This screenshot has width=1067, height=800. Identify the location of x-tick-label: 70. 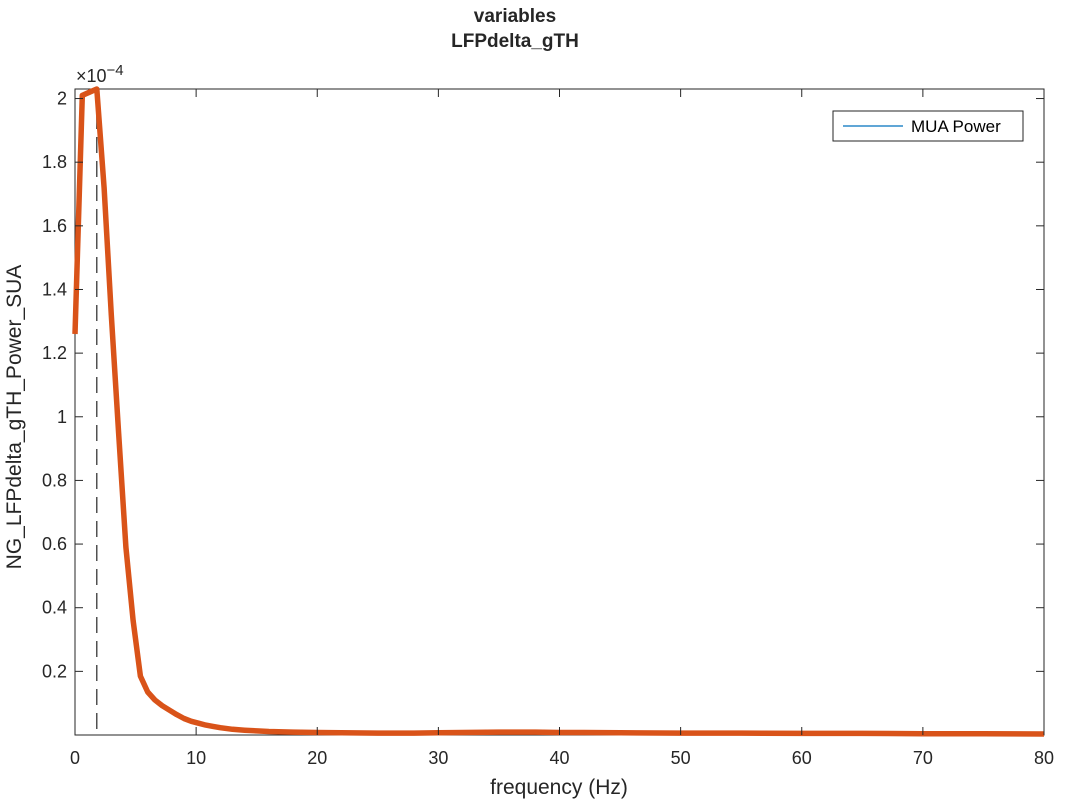
(923, 758).